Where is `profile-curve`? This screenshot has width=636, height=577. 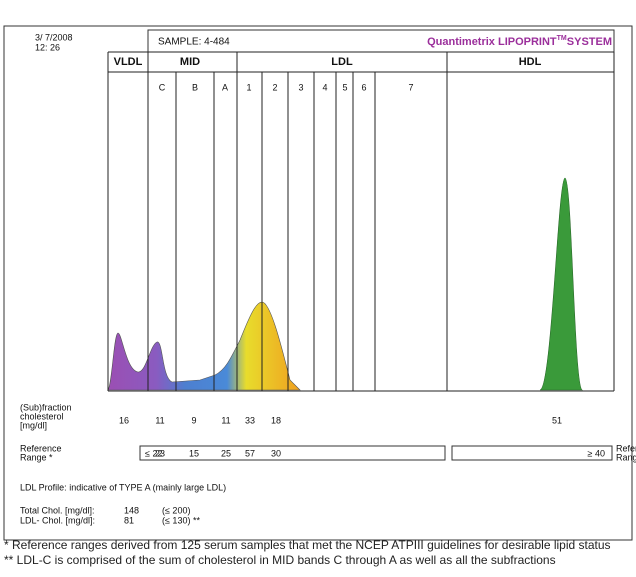
profile-curve is located at coordinates (204, 346).